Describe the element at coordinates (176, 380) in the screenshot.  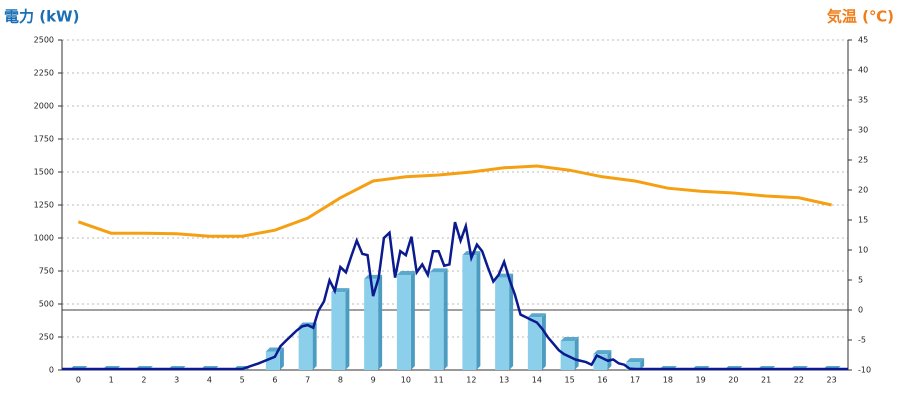
I see `x-tick-label: 3` at that location.